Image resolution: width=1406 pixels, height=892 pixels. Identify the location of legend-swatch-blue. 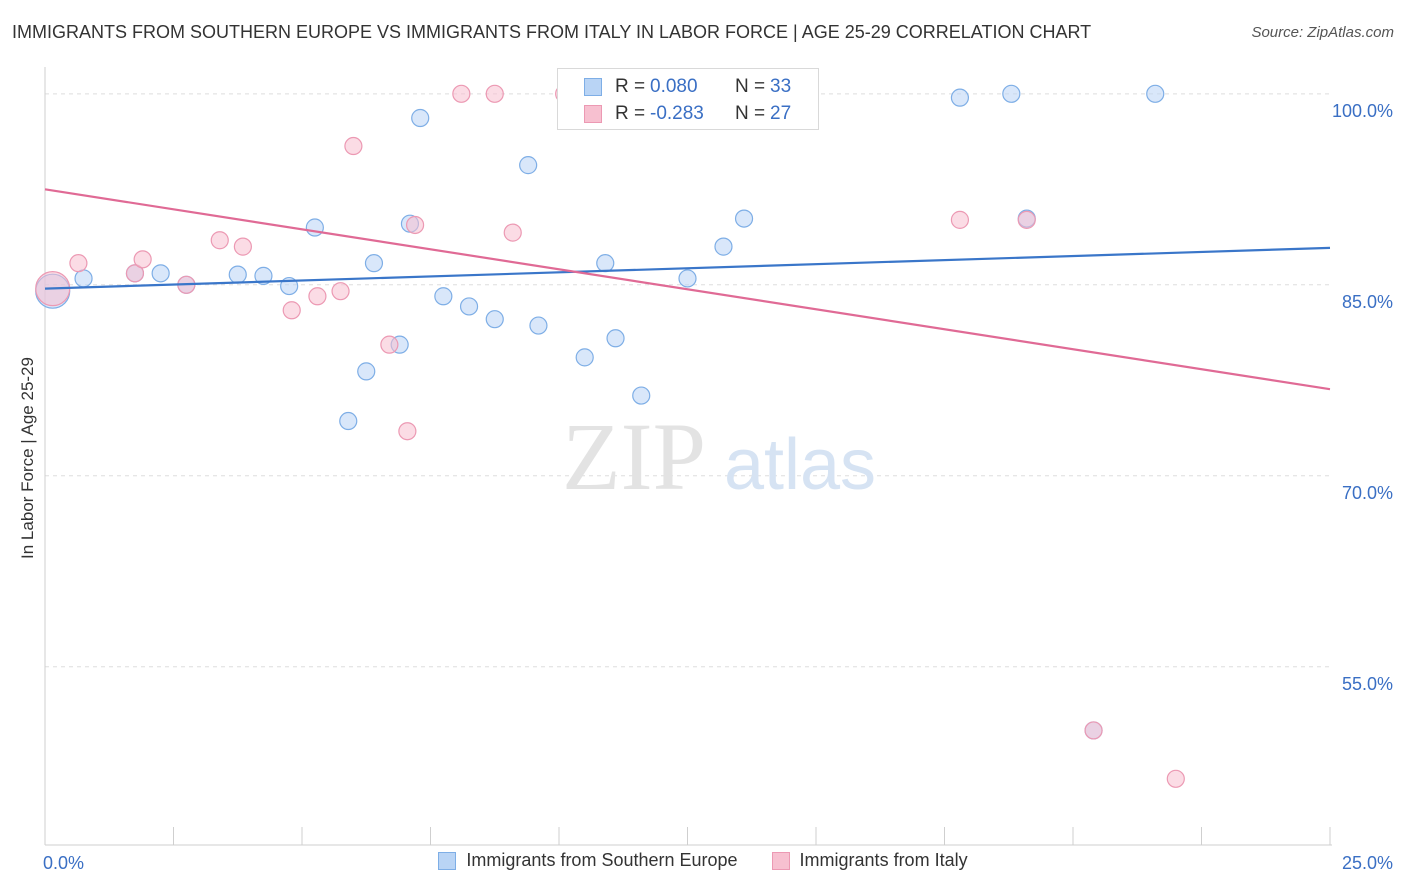
(447, 860).